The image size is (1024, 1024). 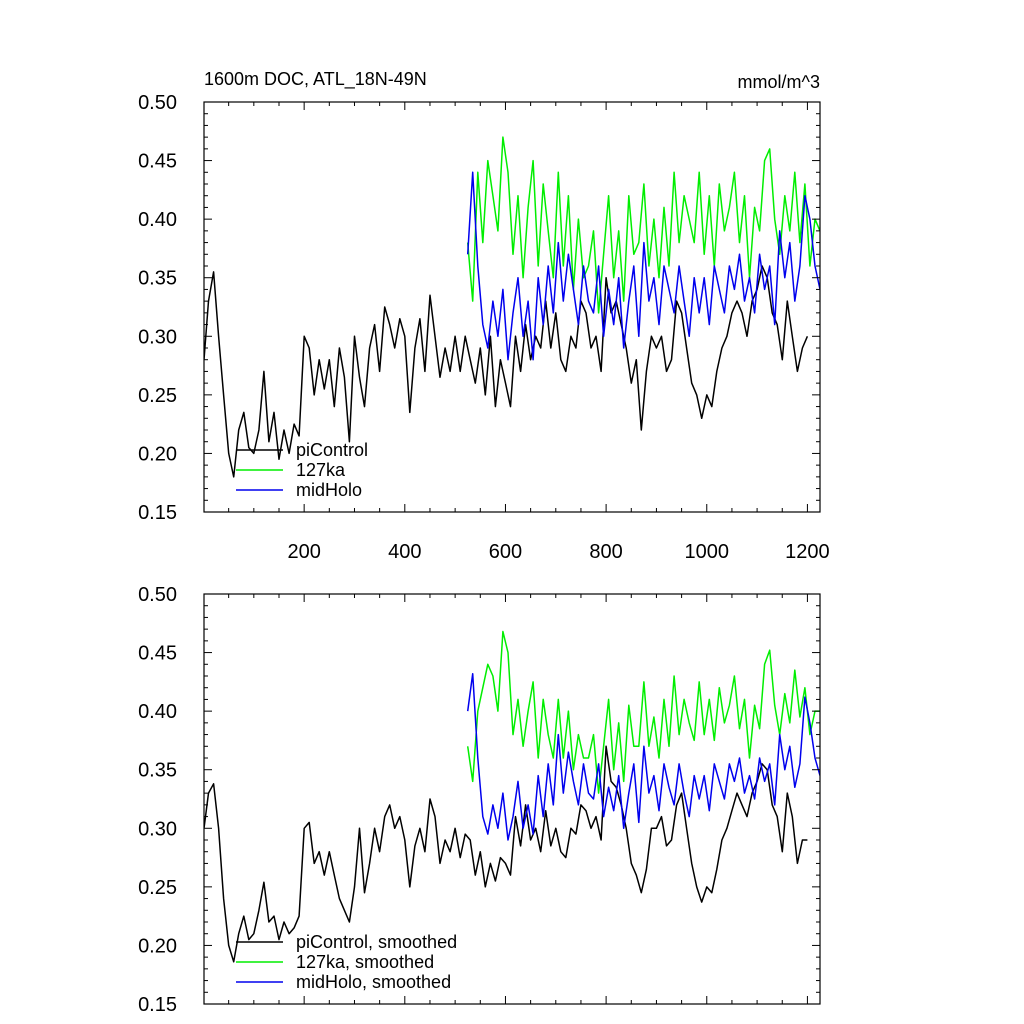 I want to click on legend-label: 127ka, smoothed, so click(x=365, y=962).